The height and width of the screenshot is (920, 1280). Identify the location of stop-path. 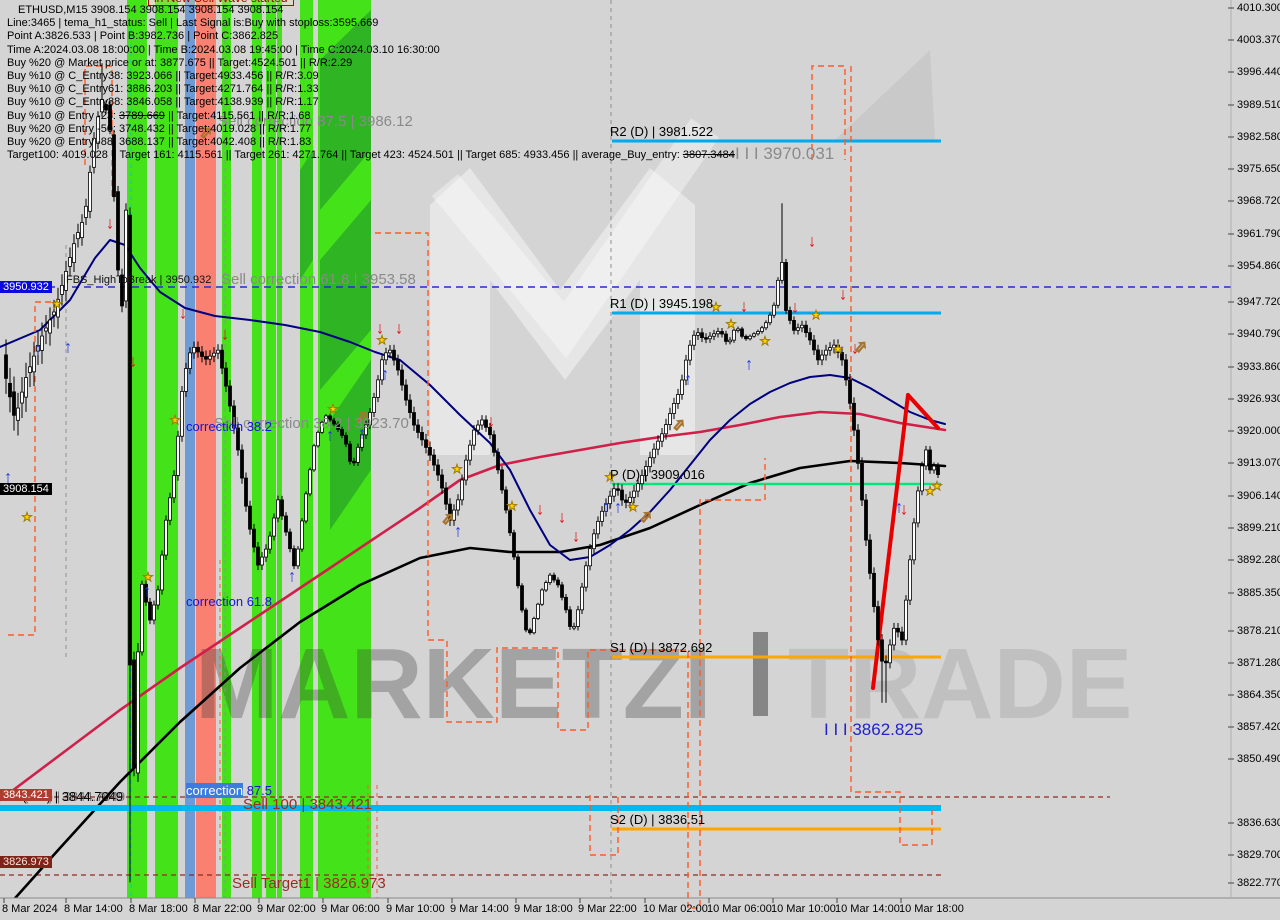
(33, 468).